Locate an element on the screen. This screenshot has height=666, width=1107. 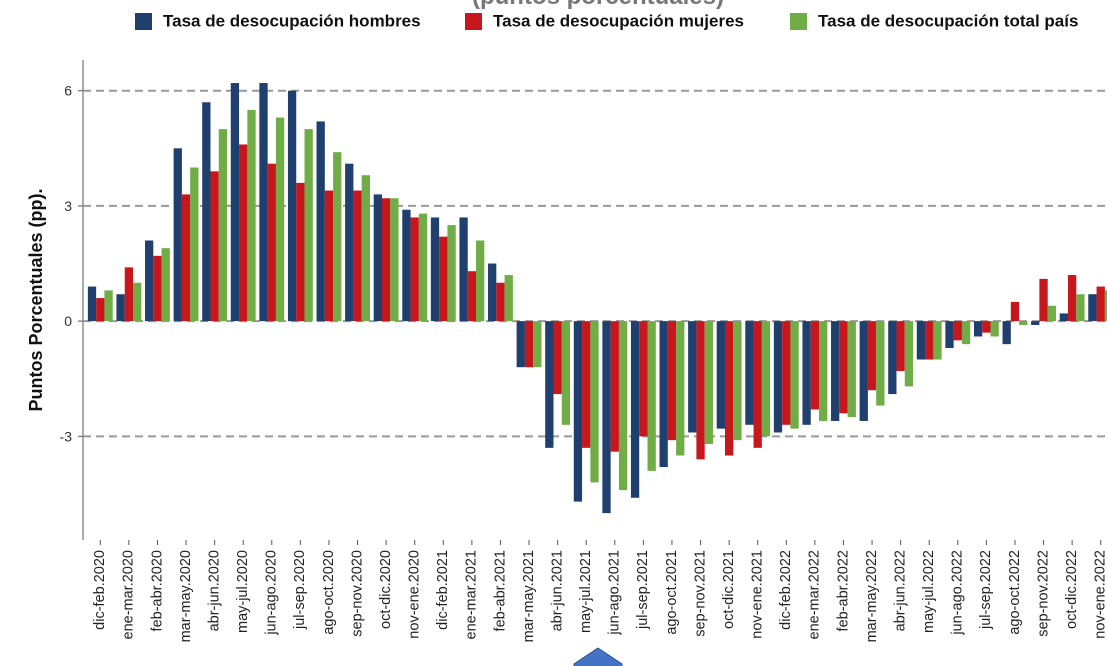
x-tick-label: may-jul.2020 is located at coordinates (243, 591).